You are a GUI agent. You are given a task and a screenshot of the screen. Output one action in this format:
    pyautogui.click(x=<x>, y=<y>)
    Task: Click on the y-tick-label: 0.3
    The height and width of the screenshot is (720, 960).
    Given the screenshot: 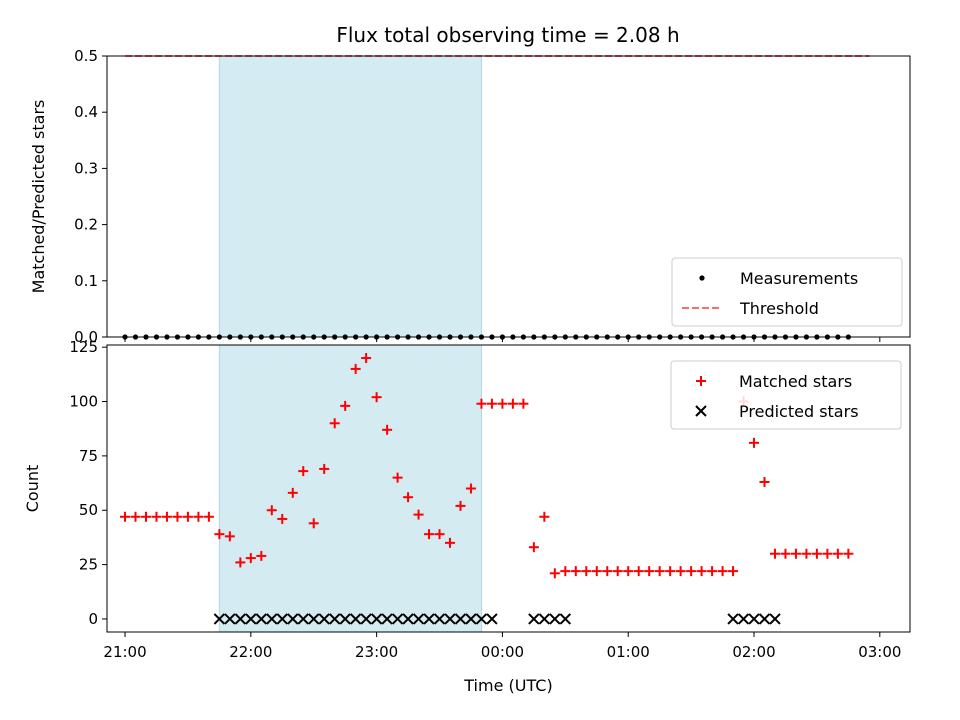 What is the action you would take?
    pyautogui.click(x=86, y=168)
    